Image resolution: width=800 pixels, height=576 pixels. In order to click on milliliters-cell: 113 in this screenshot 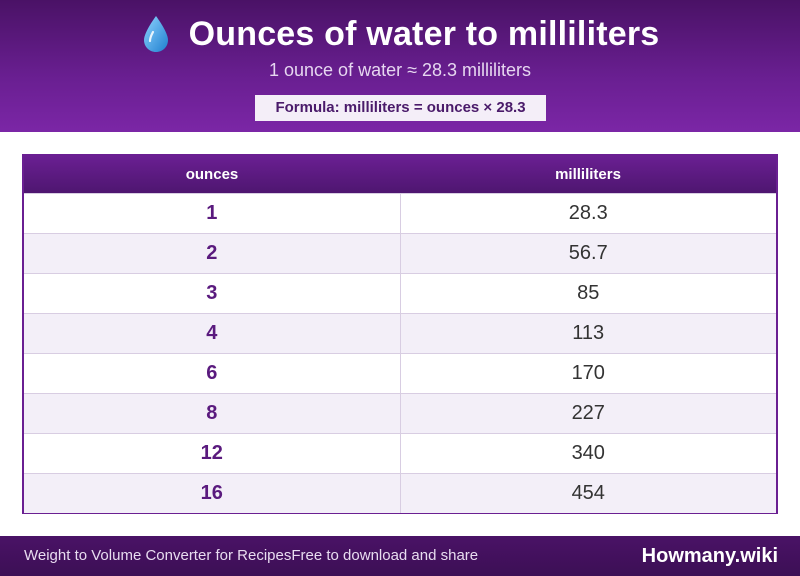, I will do `click(588, 333)`.